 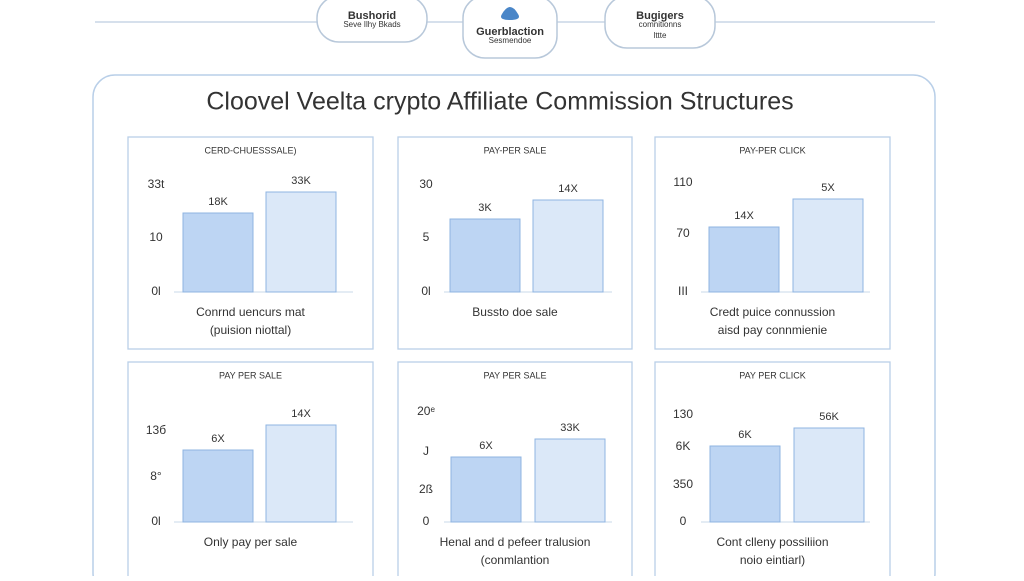 I want to click on tick-label: 10, so click(x=156, y=237).